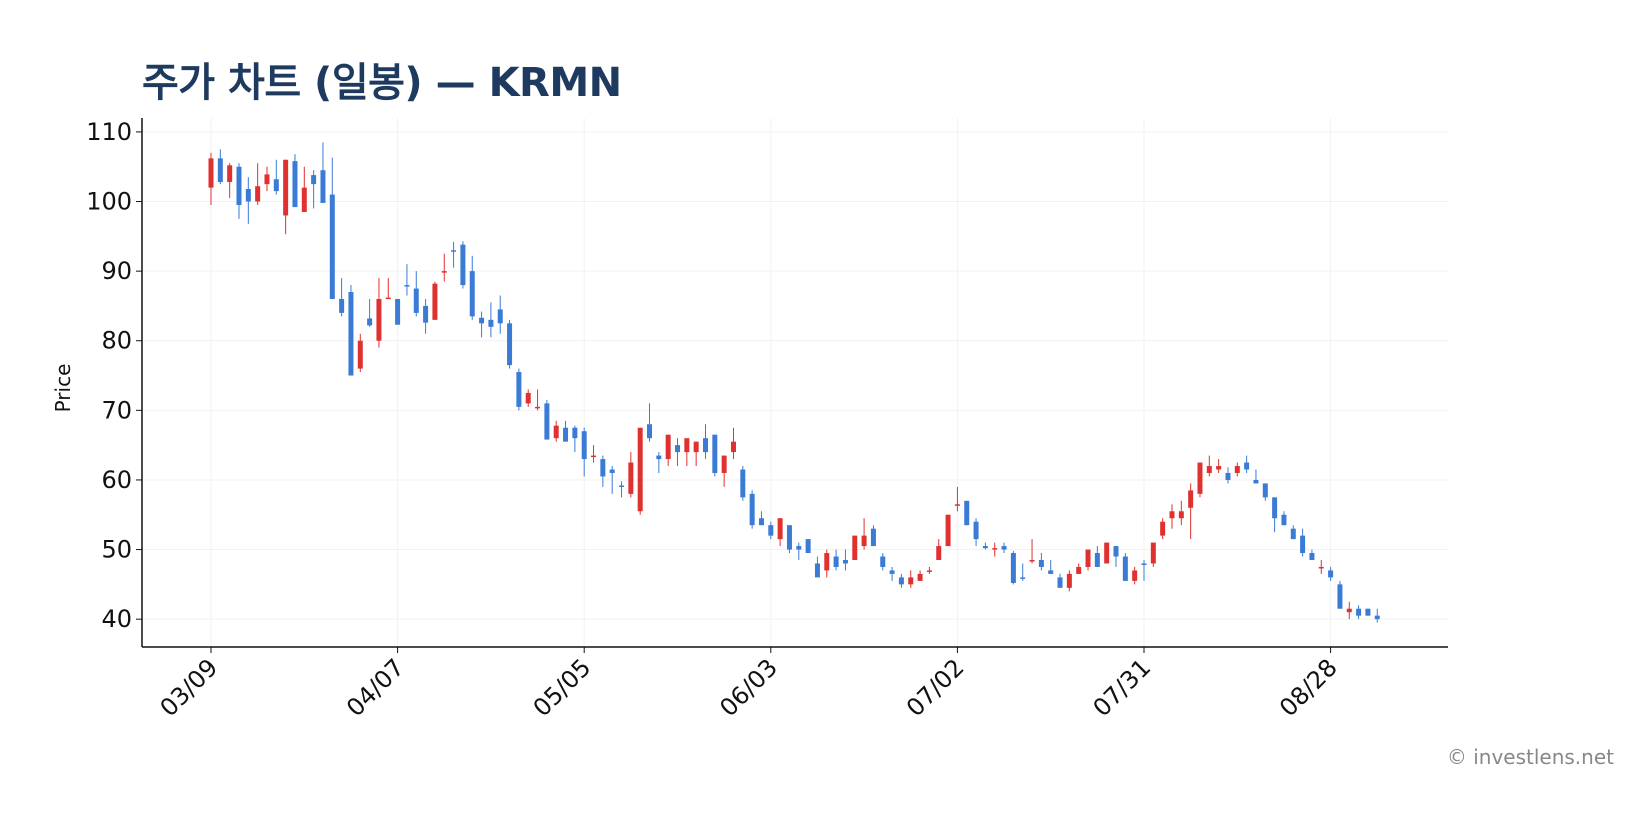  I want to click on y-tick-label: 50, so click(116, 550).